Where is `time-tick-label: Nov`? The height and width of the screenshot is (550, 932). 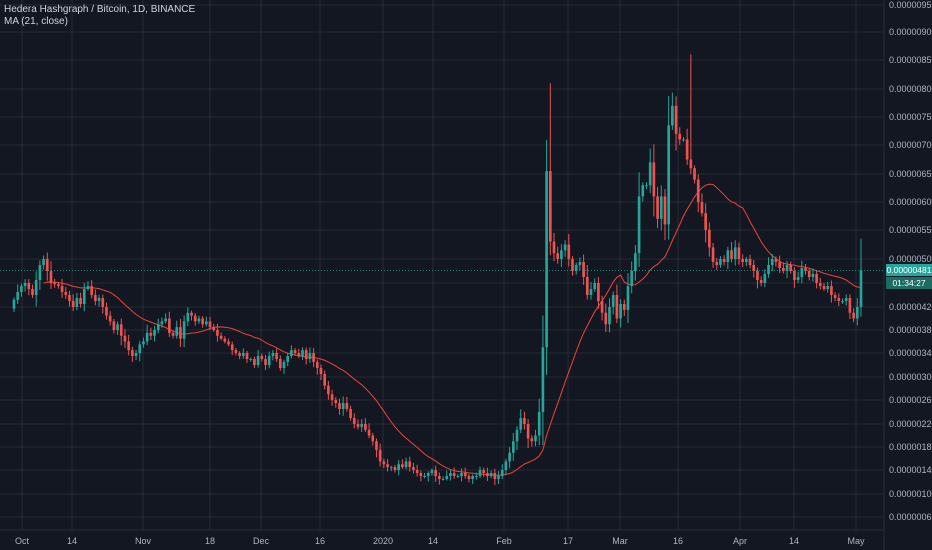 time-tick-label: Nov is located at coordinates (143, 541).